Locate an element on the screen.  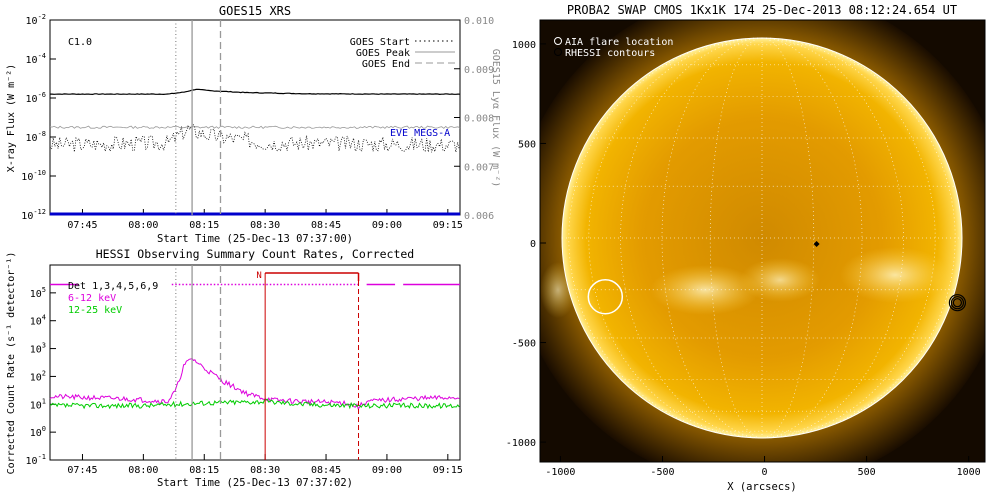
swap-y-tick-label: 0 is located at coordinates (533, 244).